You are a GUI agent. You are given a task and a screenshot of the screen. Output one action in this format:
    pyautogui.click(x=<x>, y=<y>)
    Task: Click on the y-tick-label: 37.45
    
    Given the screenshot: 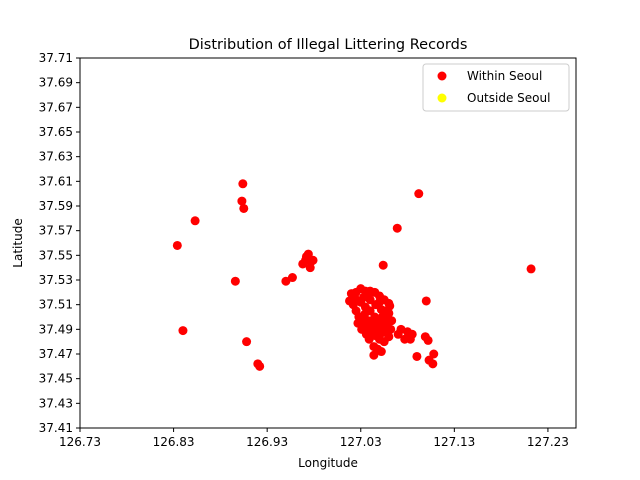 What is the action you would take?
    pyautogui.click(x=56, y=379)
    